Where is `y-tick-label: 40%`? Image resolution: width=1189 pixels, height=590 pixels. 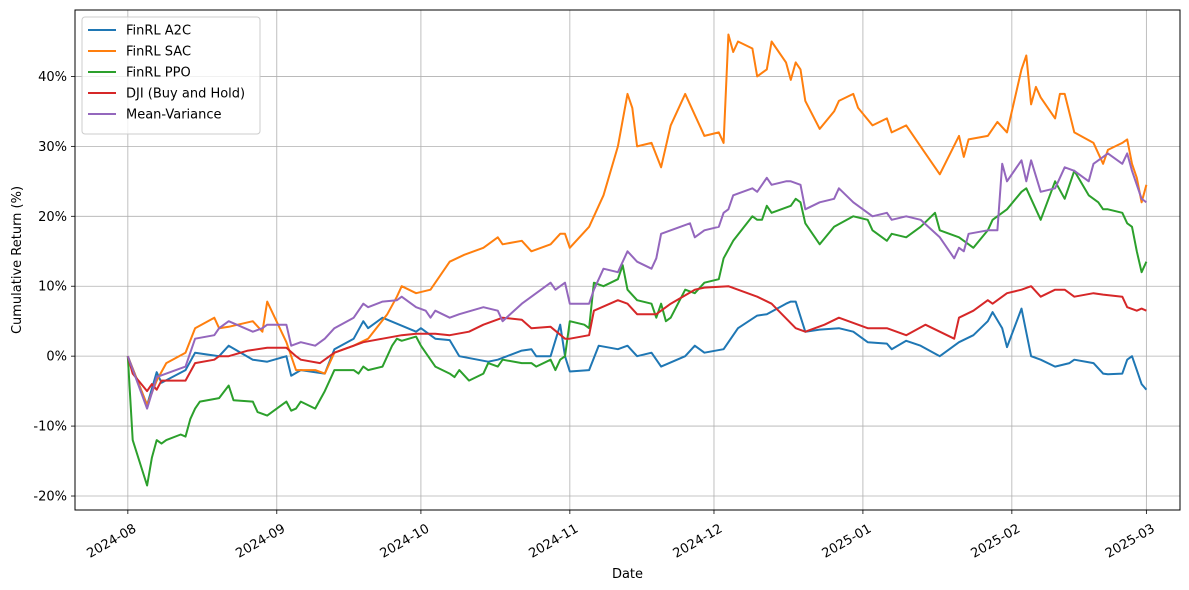 y-tick-label: 40% is located at coordinates (52, 77).